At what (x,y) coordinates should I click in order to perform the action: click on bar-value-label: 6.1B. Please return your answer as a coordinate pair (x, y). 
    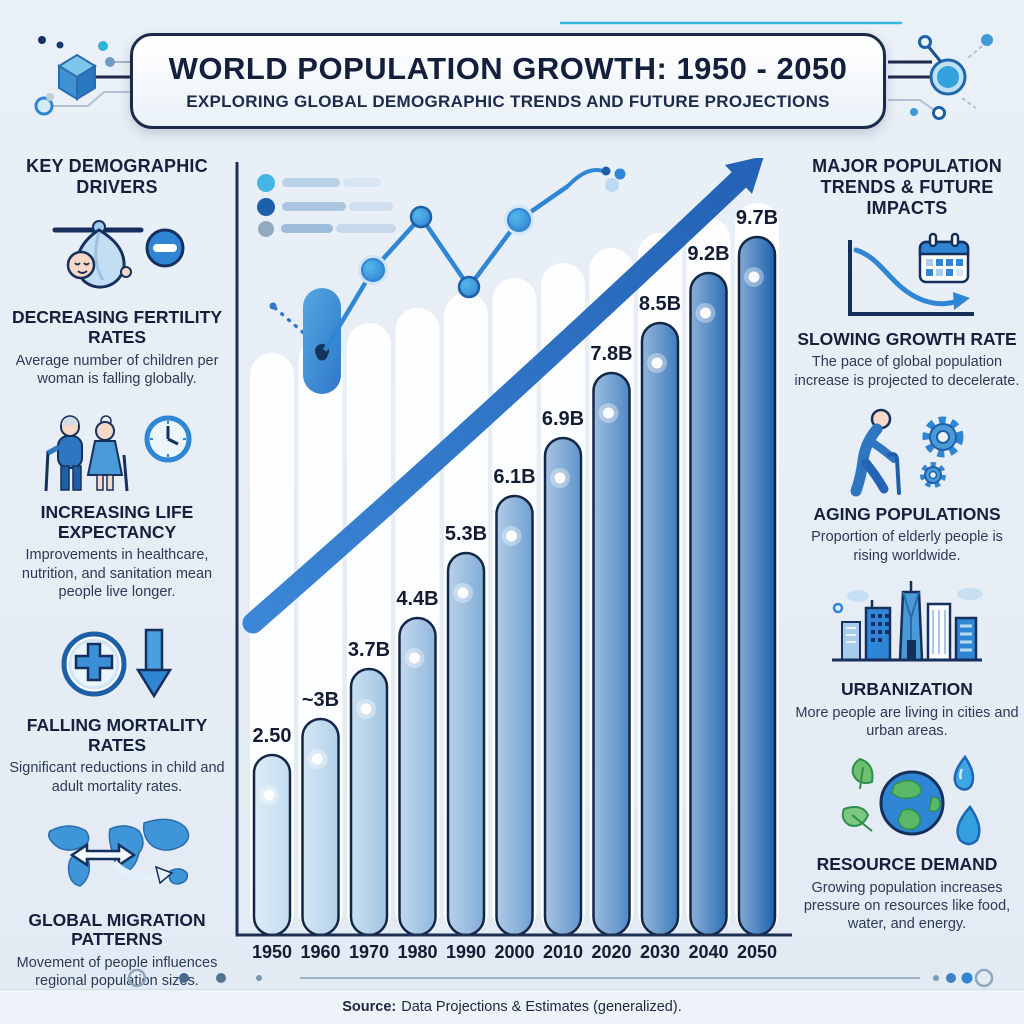
    Looking at the image, I should click on (514, 477).